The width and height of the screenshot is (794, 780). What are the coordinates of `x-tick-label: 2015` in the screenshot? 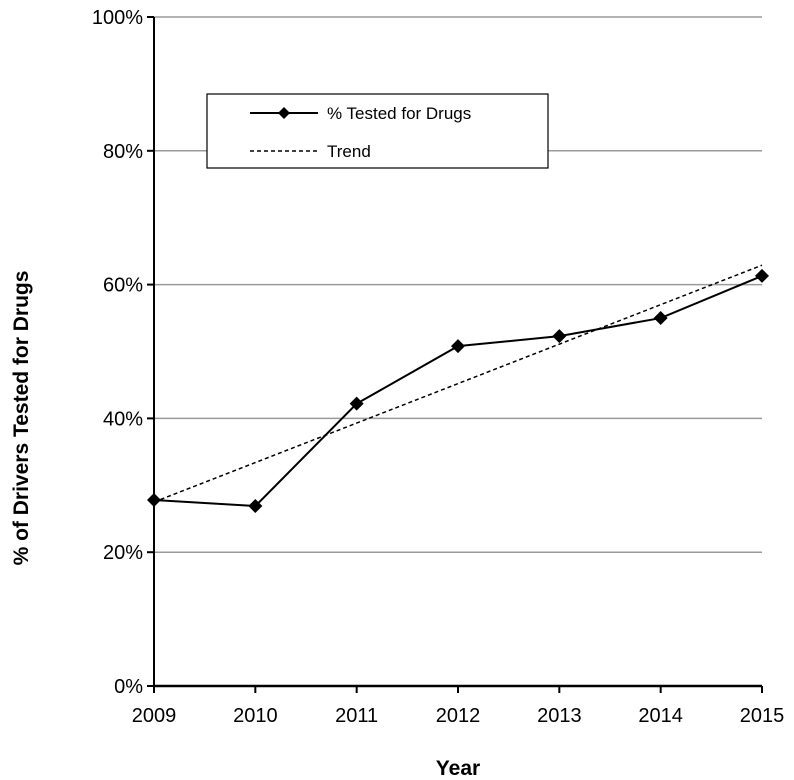 It's located at (762, 716).